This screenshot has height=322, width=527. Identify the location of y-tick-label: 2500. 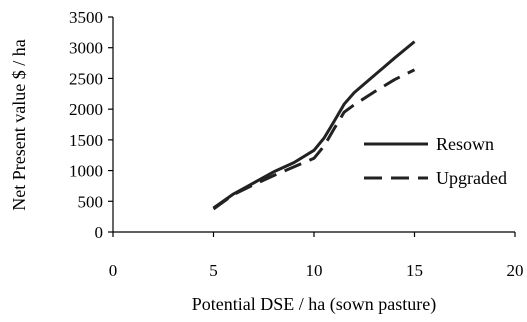
(86, 78).